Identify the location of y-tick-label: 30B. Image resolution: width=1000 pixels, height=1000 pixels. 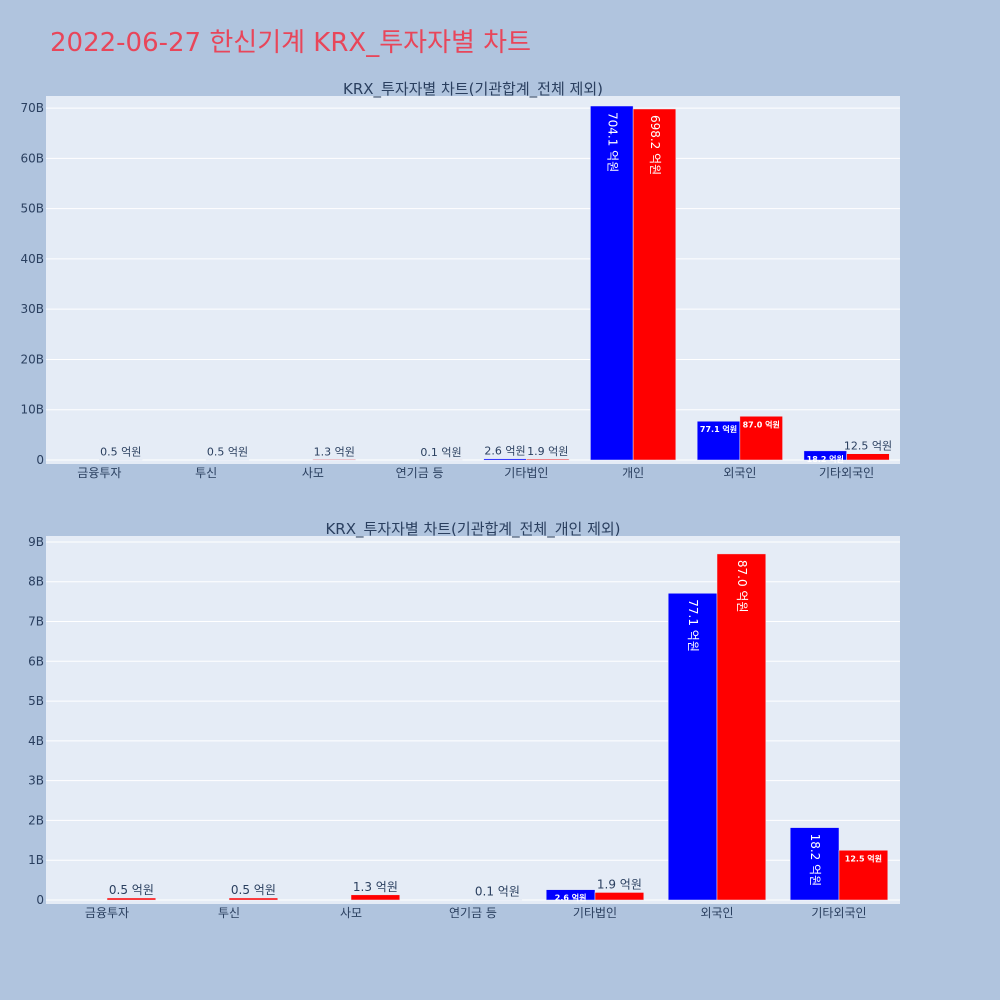
(32, 309).